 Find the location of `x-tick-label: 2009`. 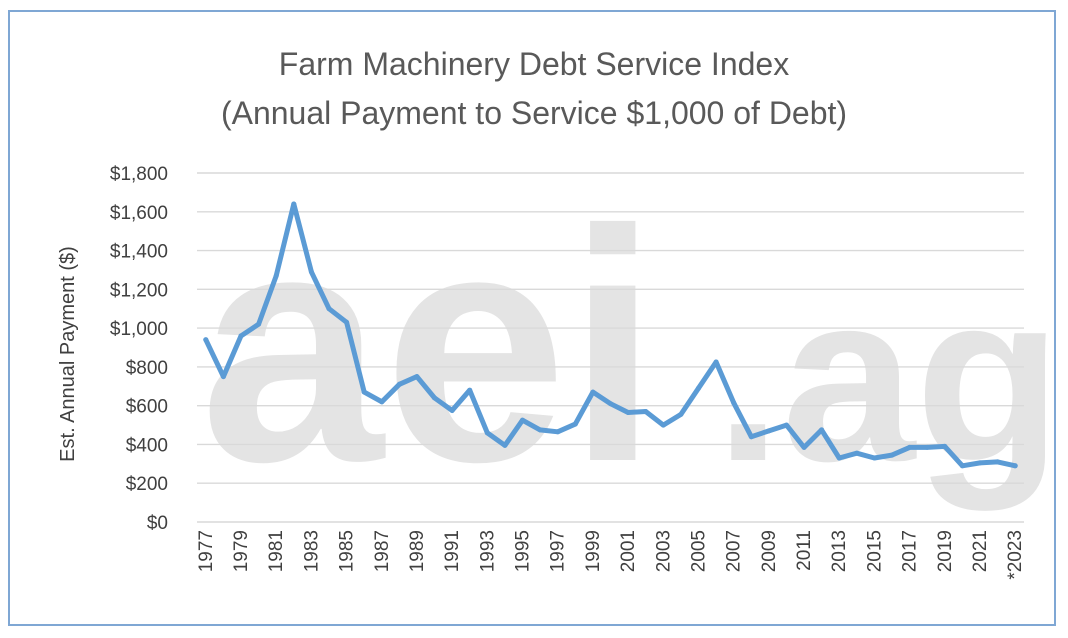

x-tick-label: 2009 is located at coordinates (769, 551).